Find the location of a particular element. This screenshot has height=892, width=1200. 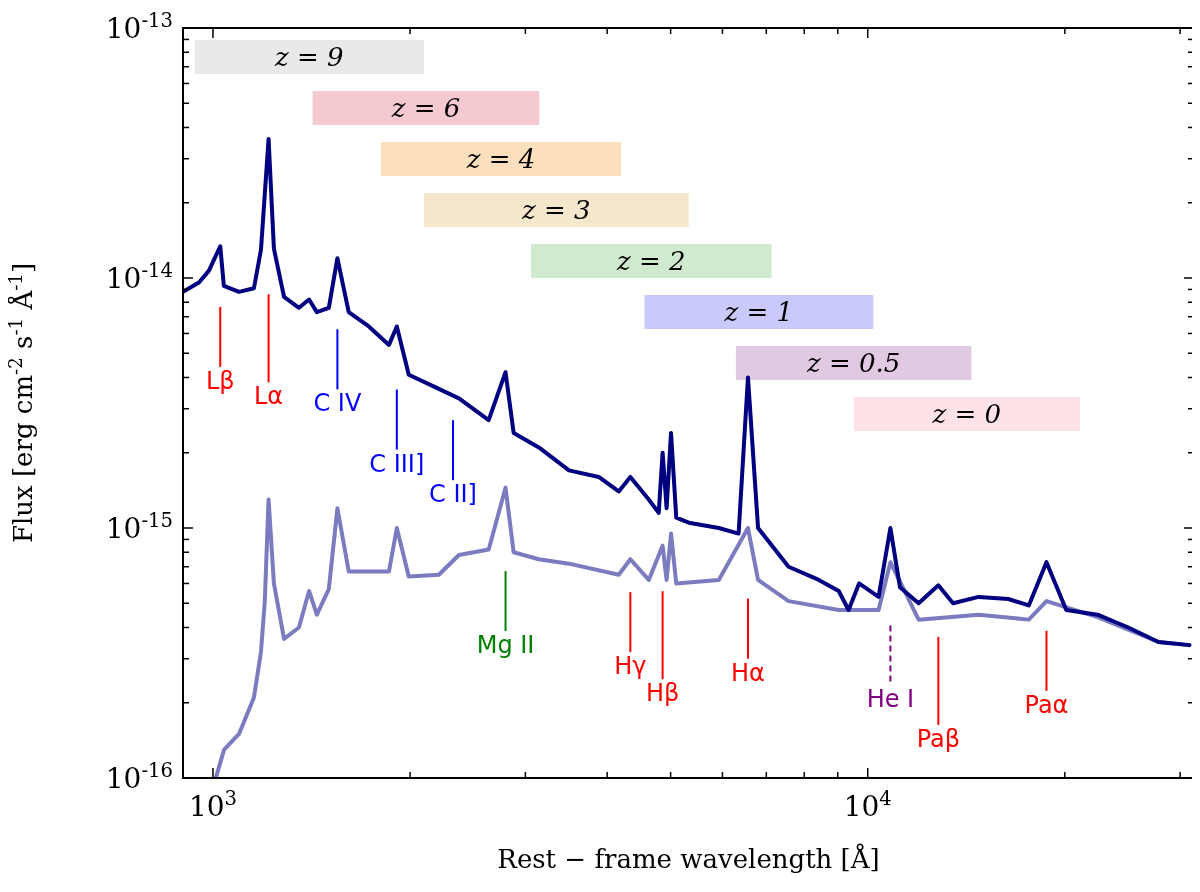

ref-line-label: Mg II is located at coordinates (505, 645).